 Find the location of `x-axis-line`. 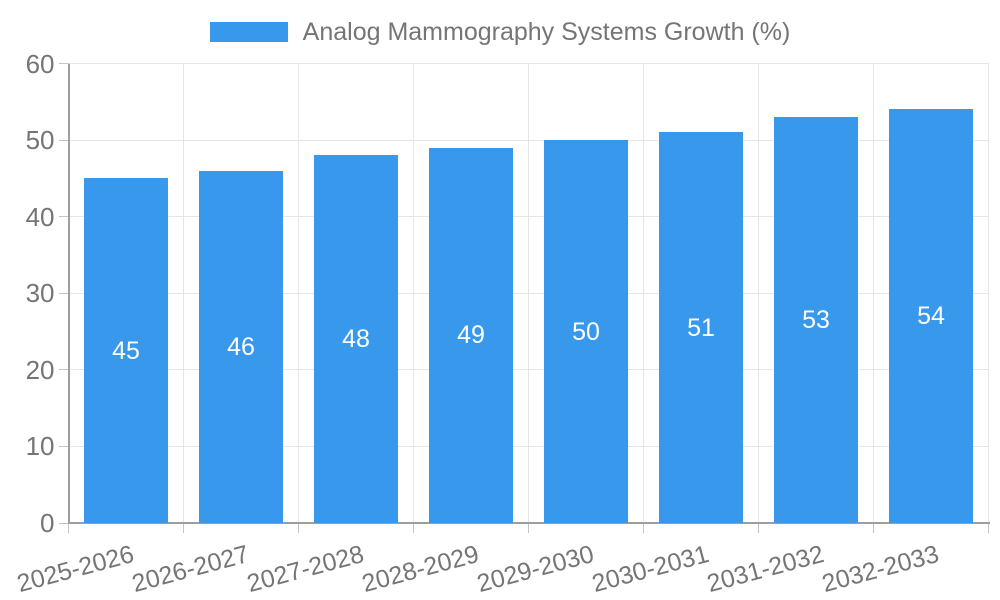

x-axis-line is located at coordinates (528, 523).